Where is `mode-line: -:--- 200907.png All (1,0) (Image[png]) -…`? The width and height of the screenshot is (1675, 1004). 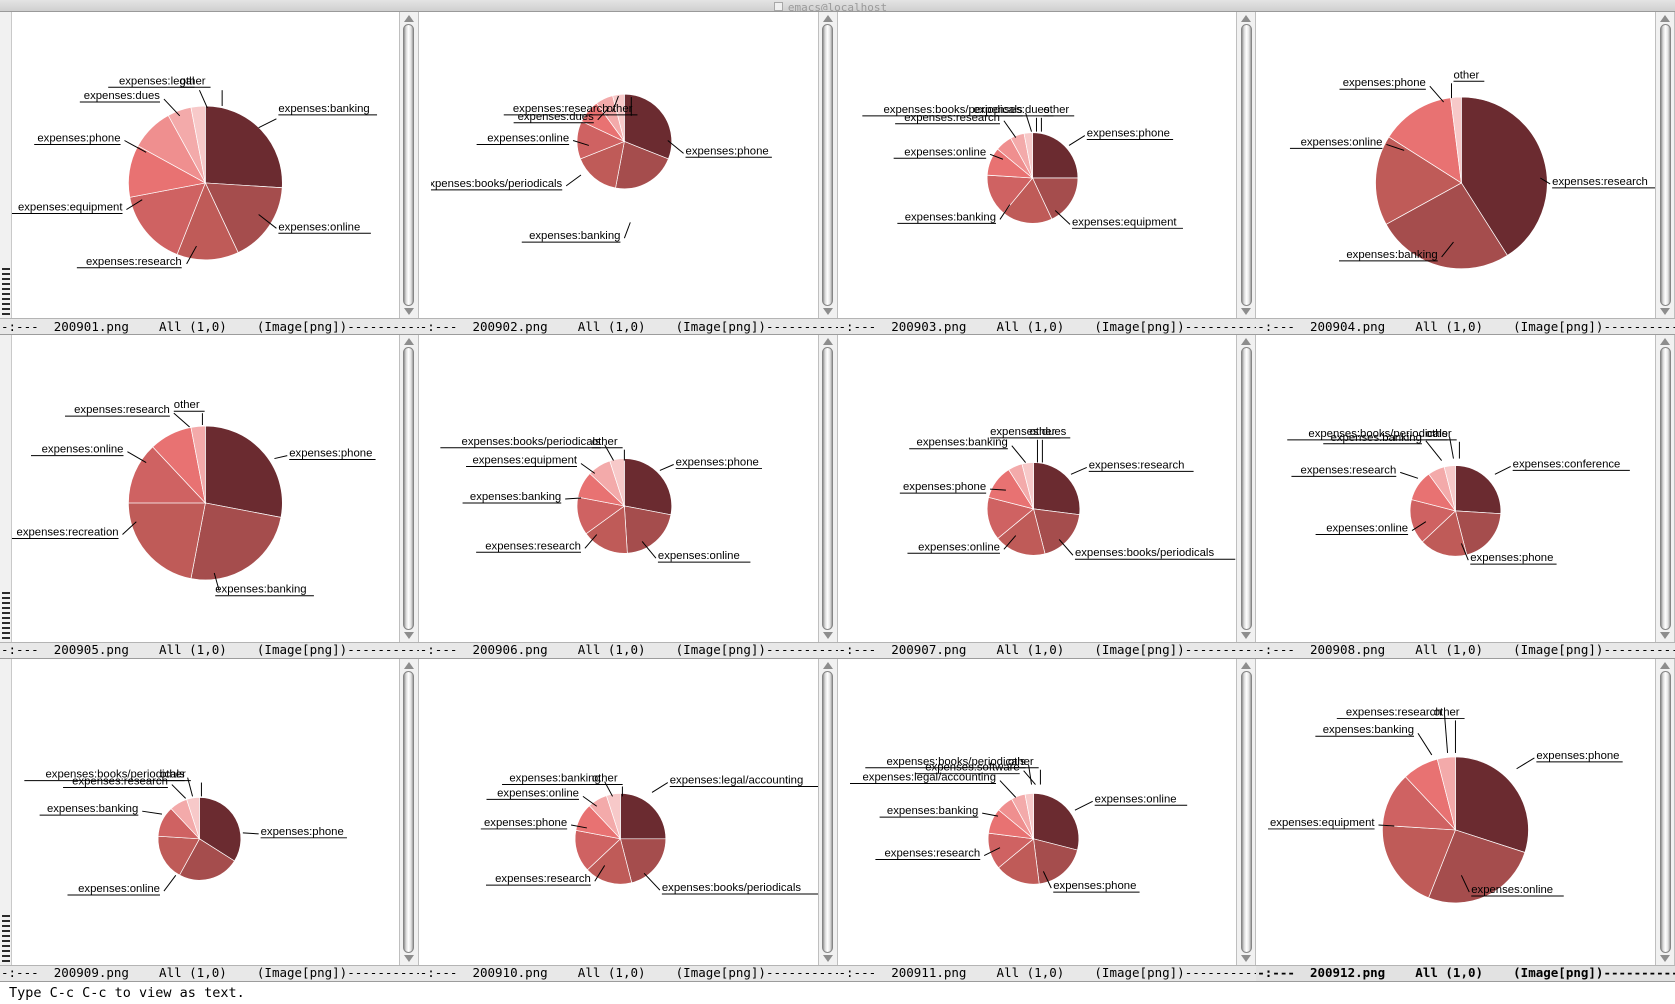
mode-line: -:--- 200907.png All (1,0) (Image[png]) -… is located at coordinates (1047, 650).